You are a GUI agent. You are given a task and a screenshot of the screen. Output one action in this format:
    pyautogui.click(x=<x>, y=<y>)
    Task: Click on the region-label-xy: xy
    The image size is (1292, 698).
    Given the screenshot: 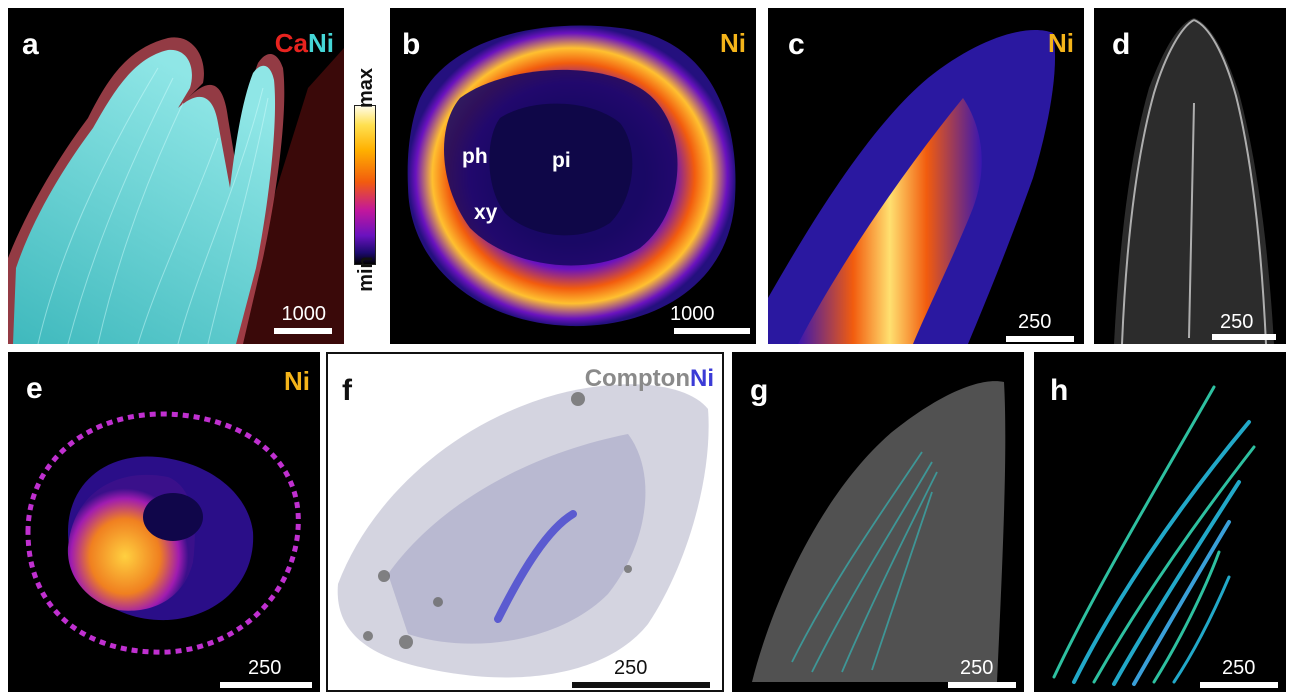 What is the action you would take?
    pyautogui.click(x=486, y=212)
    